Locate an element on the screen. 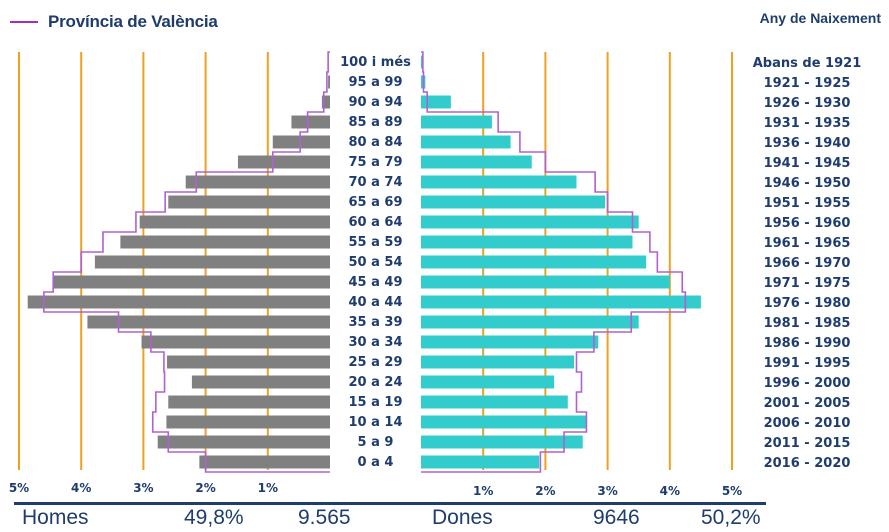  footer-men-label: Homes is located at coordinates (55, 517).